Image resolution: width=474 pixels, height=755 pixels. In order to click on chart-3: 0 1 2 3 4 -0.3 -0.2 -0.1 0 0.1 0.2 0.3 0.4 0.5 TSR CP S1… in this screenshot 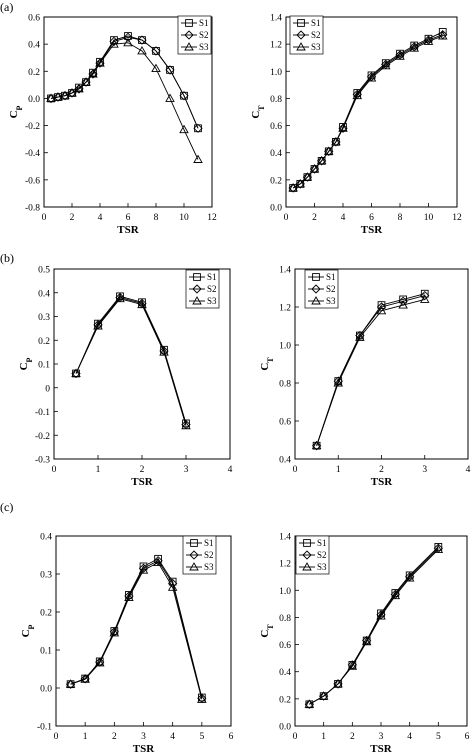, I will do `click(125, 377)`.